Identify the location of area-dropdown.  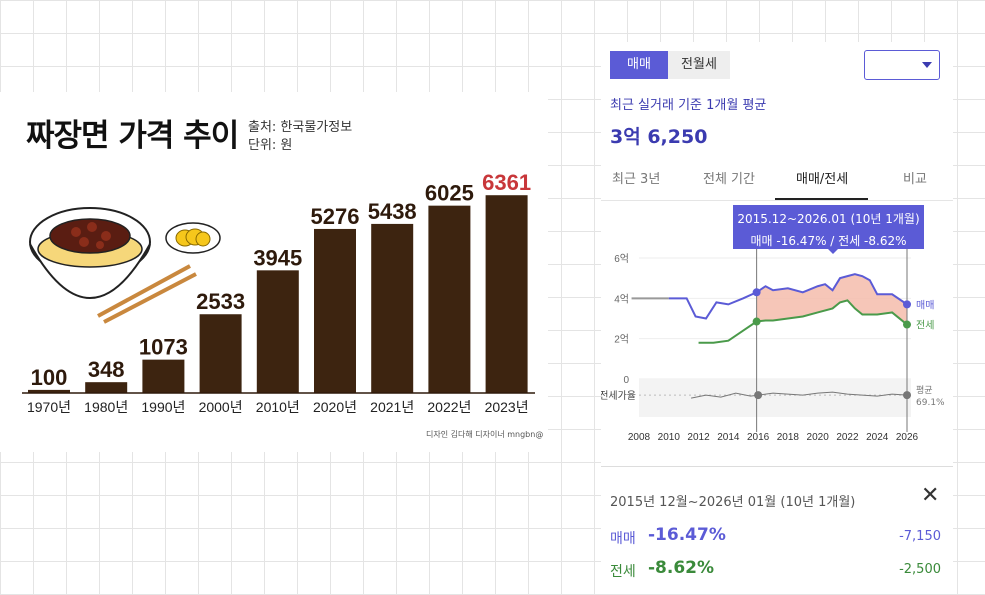
(902, 65).